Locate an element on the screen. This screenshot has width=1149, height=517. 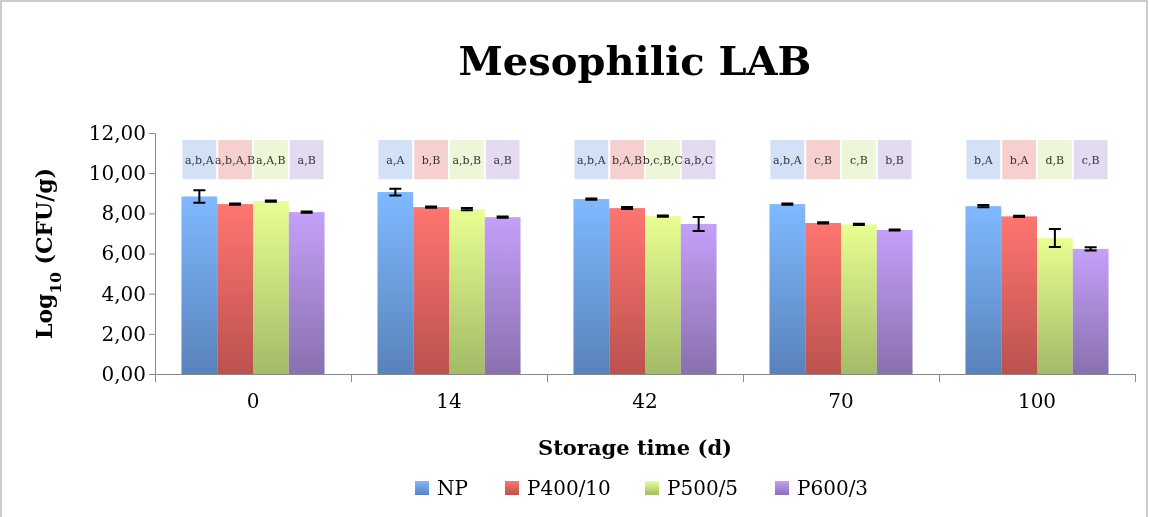
x-axis-title: Storage time (d) is located at coordinates (635, 447).